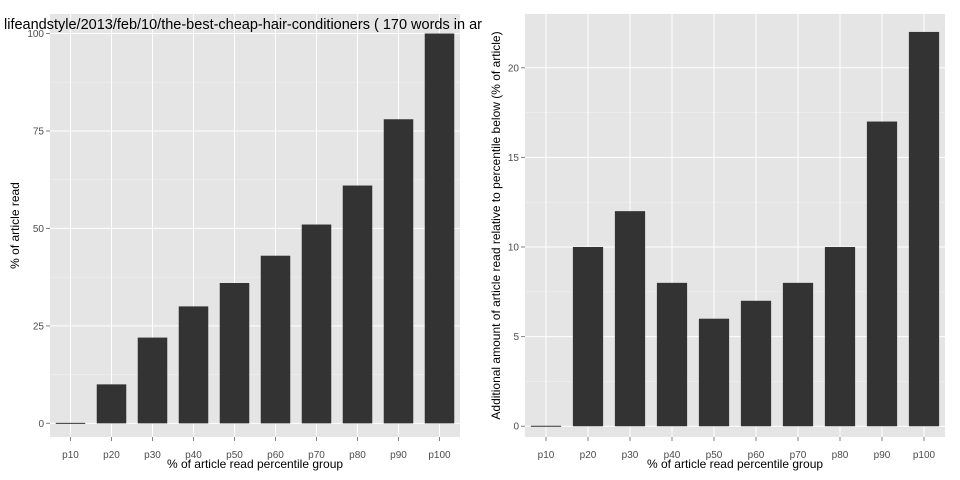  What do you see at coordinates (39, 229) in the screenshot?
I see `y-tick-label: 50` at bounding box center [39, 229].